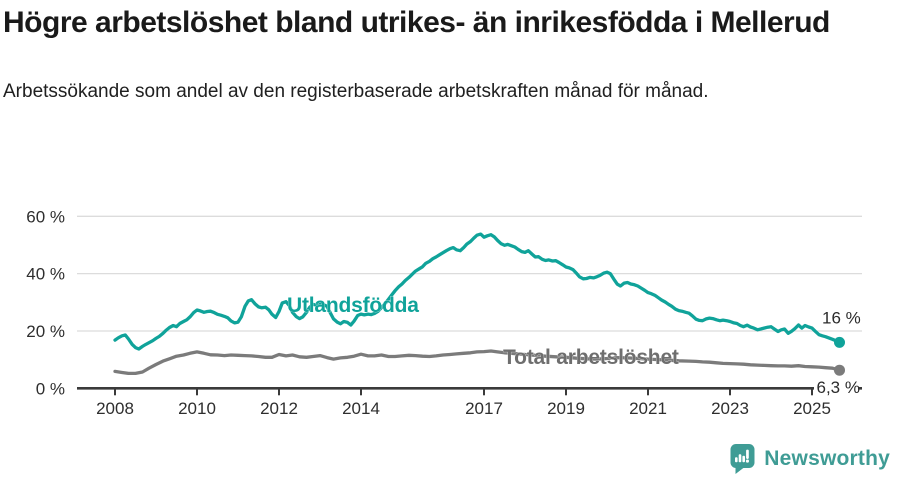  I want to click on end-label-backing, so click(836, 388).